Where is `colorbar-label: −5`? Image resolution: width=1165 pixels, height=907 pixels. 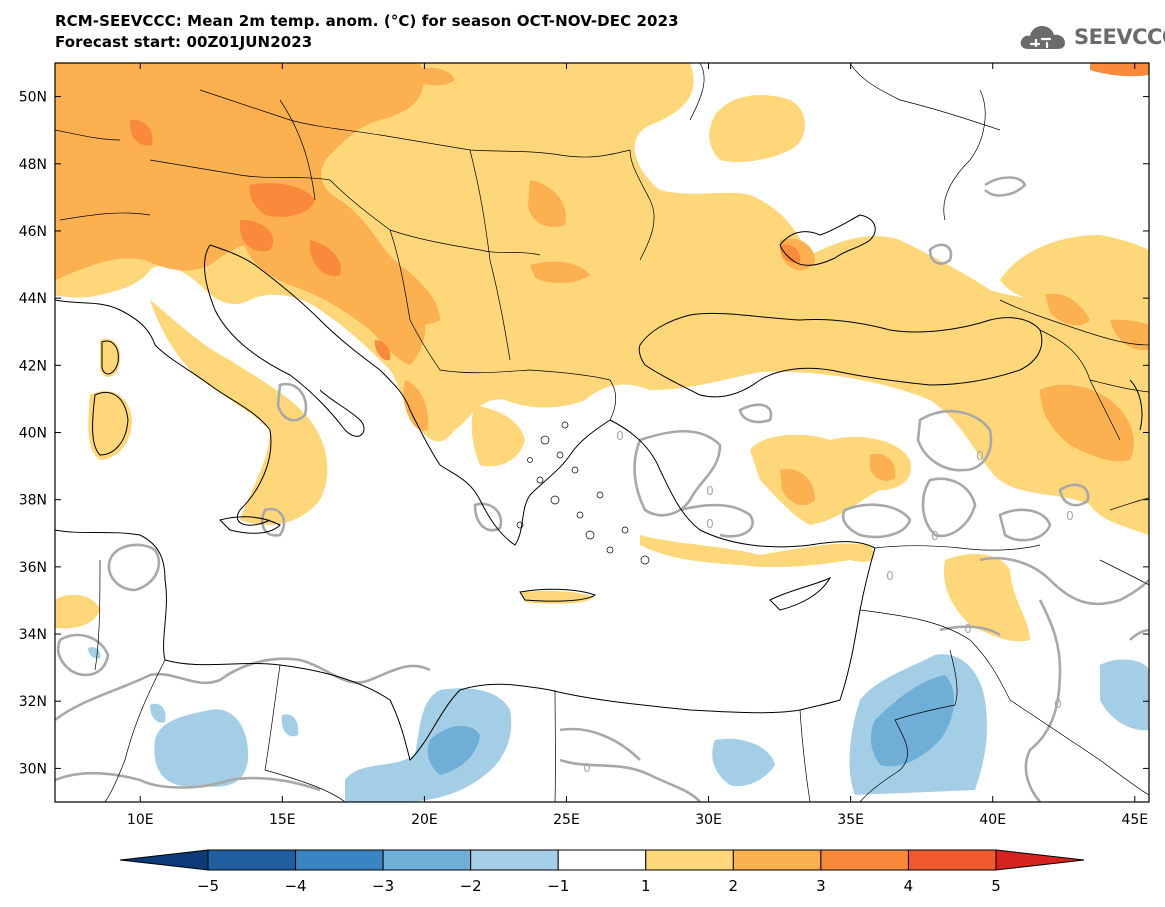 colorbar-label: −5 is located at coordinates (208, 886).